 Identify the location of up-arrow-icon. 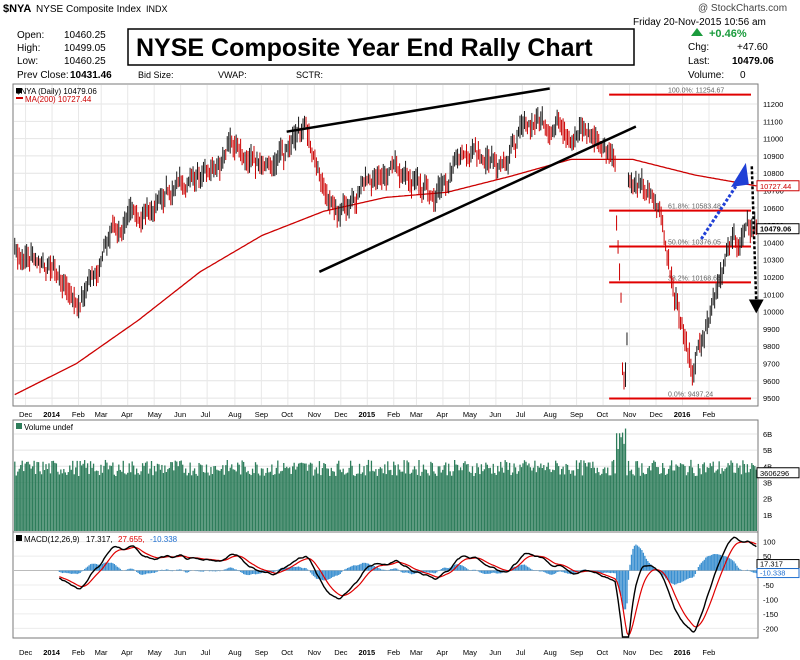
(697, 32).